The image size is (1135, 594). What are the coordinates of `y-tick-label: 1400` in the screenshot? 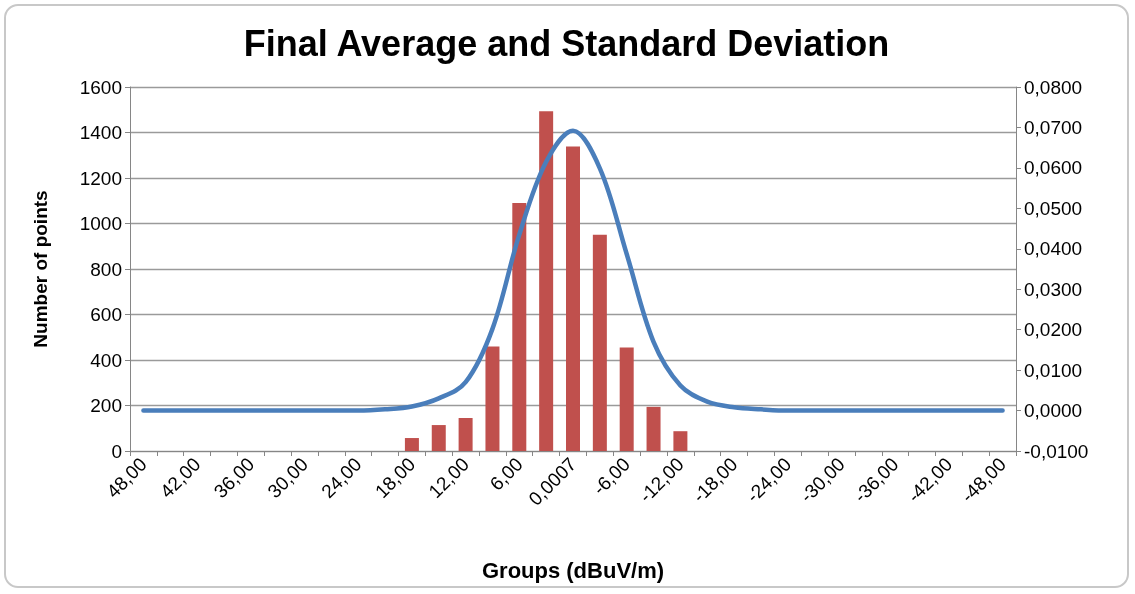 It's located at (100, 132).